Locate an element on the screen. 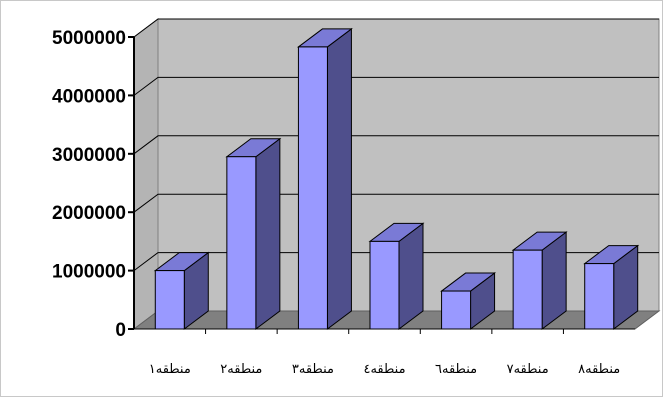 This screenshot has height=400, width=665. y-tick-label: 2000000 is located at coordinates (89, 213).